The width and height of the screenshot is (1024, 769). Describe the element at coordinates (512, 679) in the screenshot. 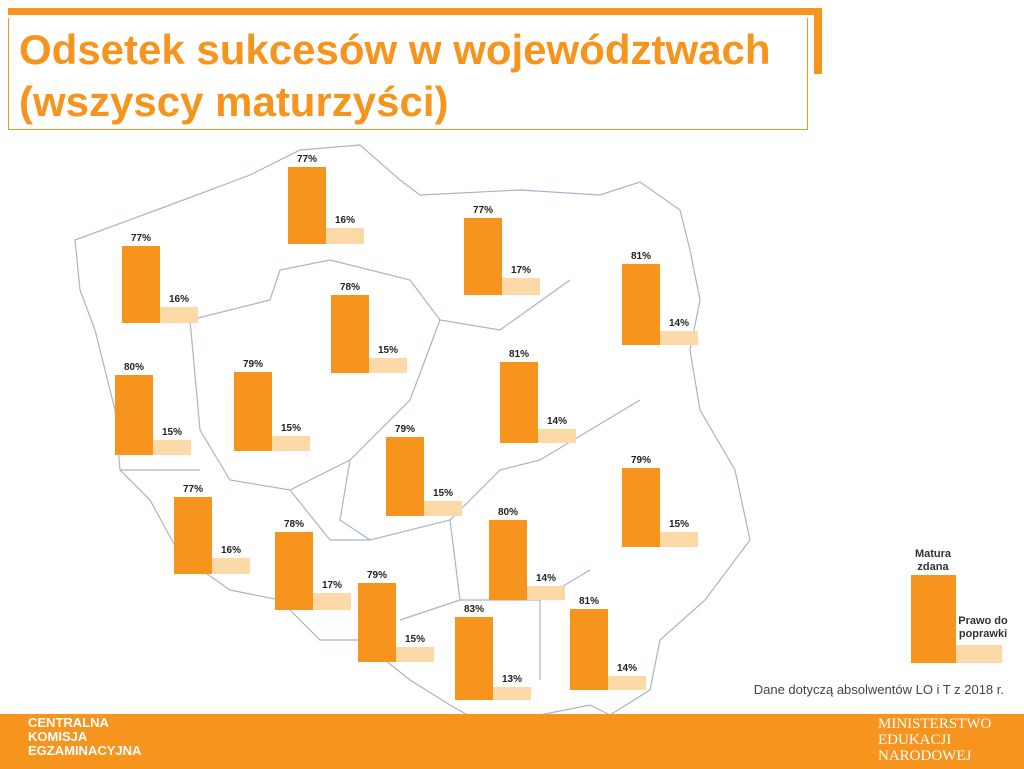

I see `value-label: 13%` at that location.